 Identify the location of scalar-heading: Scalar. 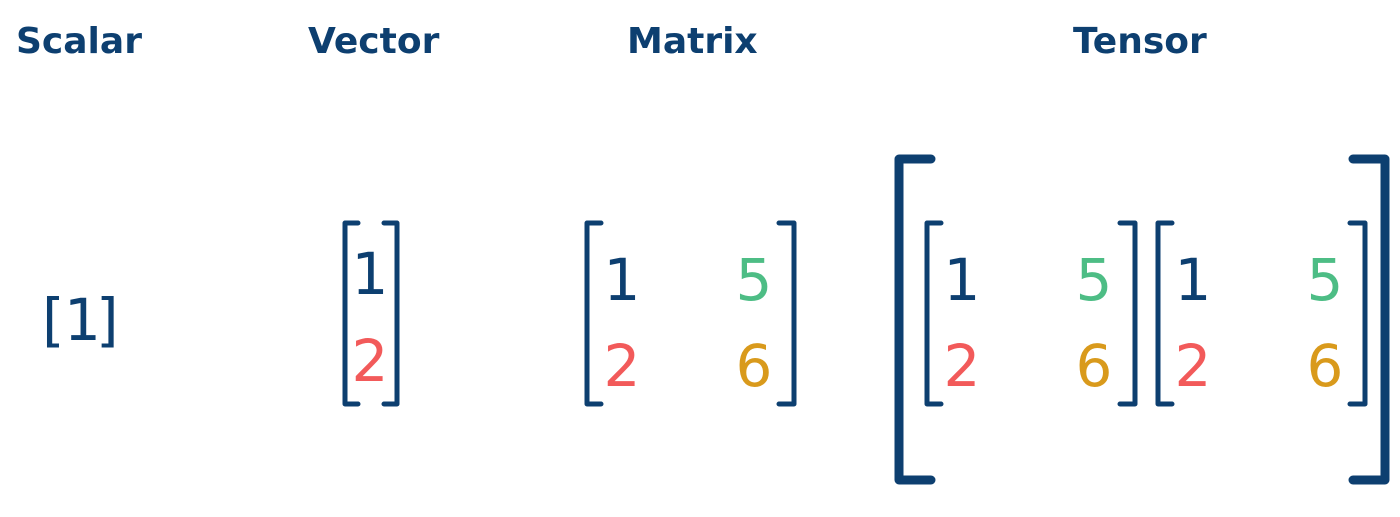
(79, 41).